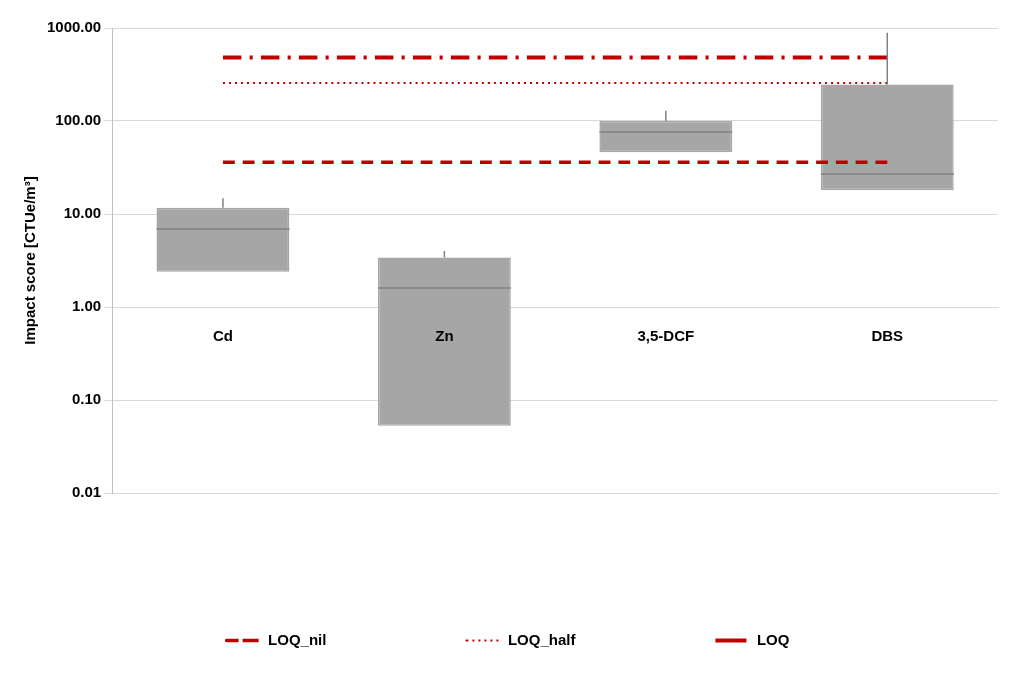  I want to click on x-tick-label: DBS, so click(887, 336).